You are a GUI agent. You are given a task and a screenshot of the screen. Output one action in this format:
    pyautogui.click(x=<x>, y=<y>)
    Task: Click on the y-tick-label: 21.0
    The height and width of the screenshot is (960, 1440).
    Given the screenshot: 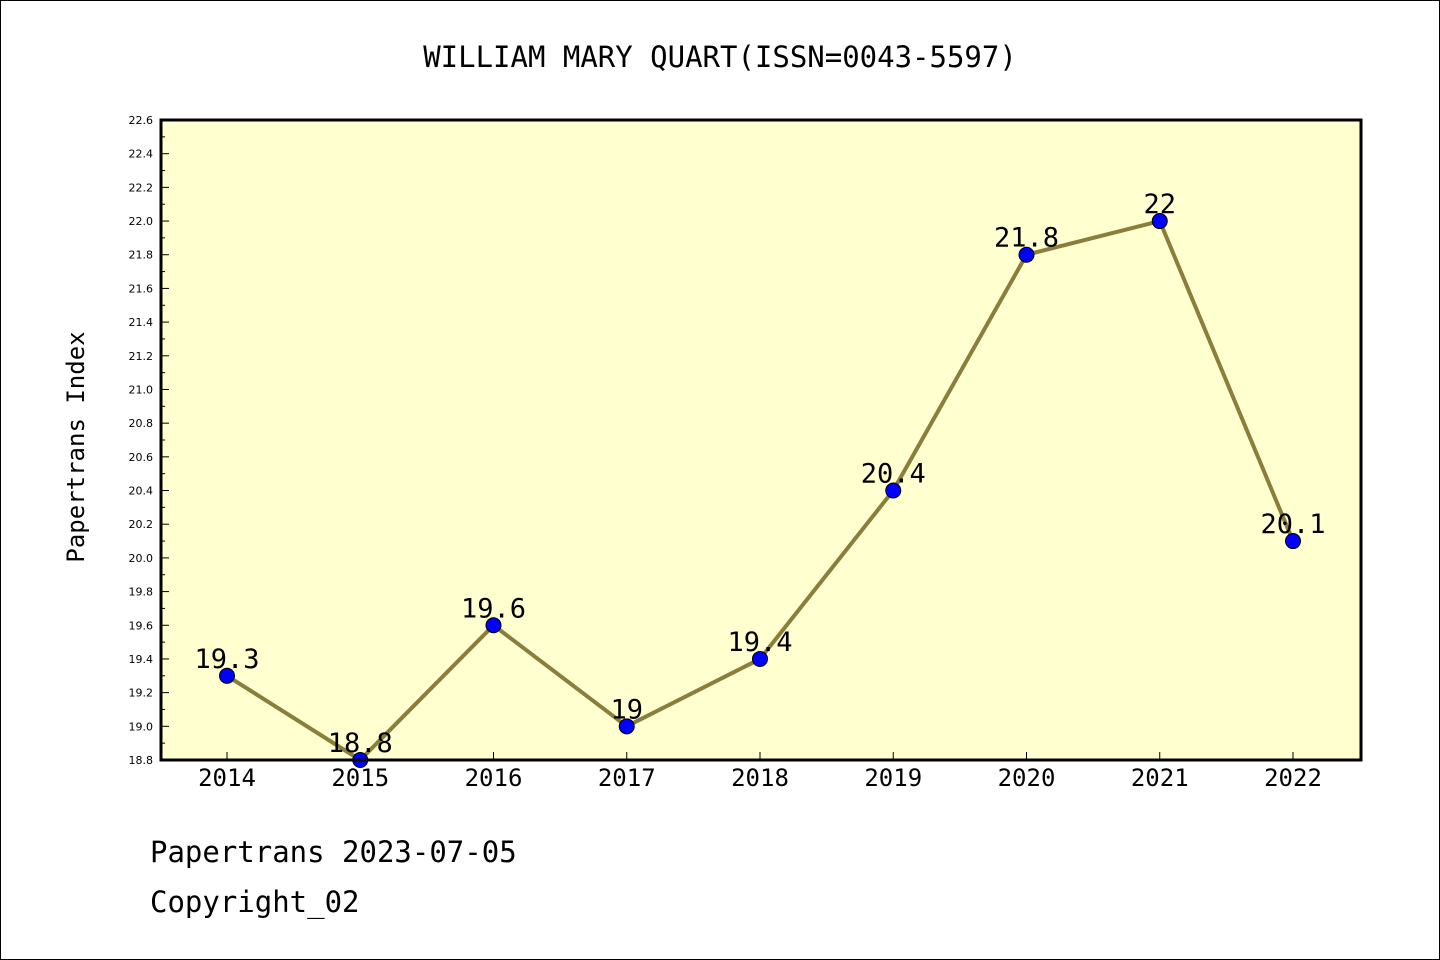 What is the action you would take?
    pyautogui.click(x=141, y=389)
    